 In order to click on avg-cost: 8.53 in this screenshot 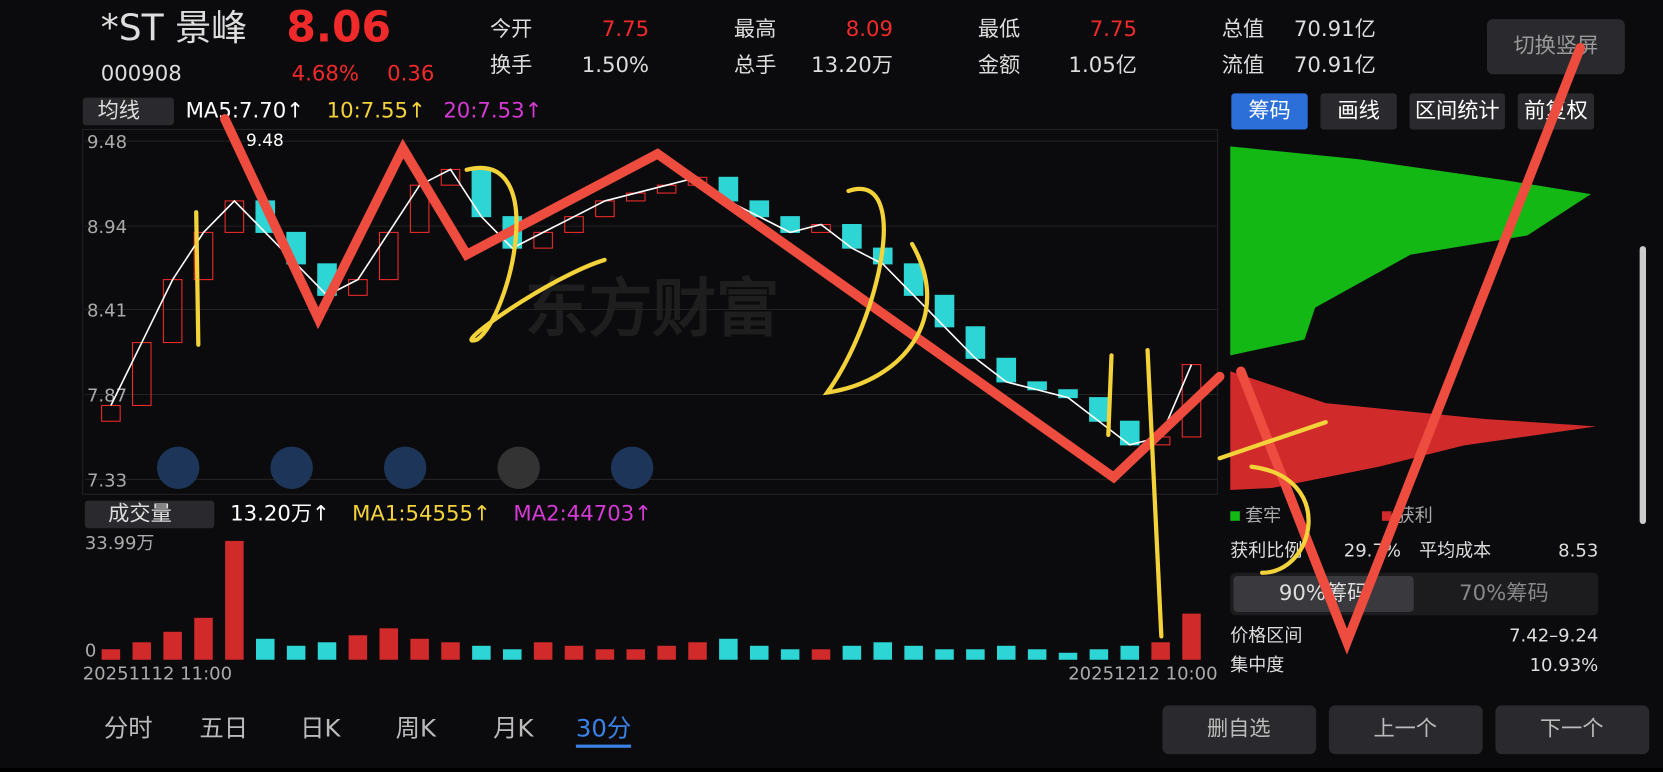, I will do `click(1578, 551)`.